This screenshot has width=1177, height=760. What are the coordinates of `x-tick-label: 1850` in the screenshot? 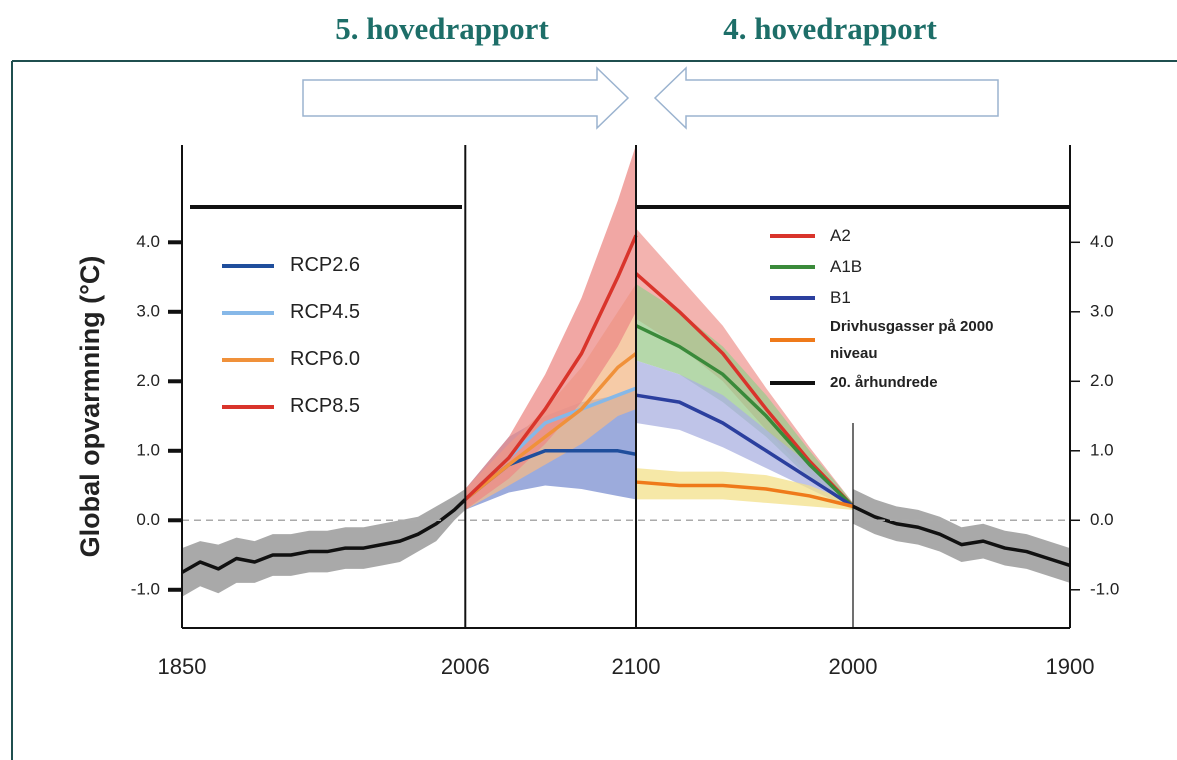 It's located at (182, 666).